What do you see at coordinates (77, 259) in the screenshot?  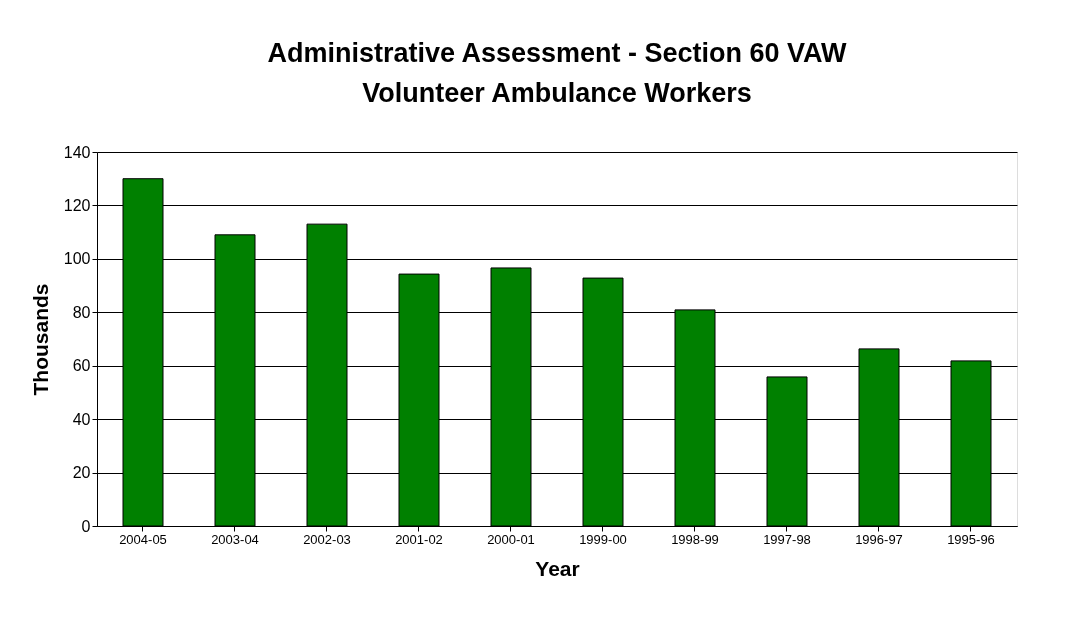 I see `y-tick-label: 100` at bounding box center [77, 259].